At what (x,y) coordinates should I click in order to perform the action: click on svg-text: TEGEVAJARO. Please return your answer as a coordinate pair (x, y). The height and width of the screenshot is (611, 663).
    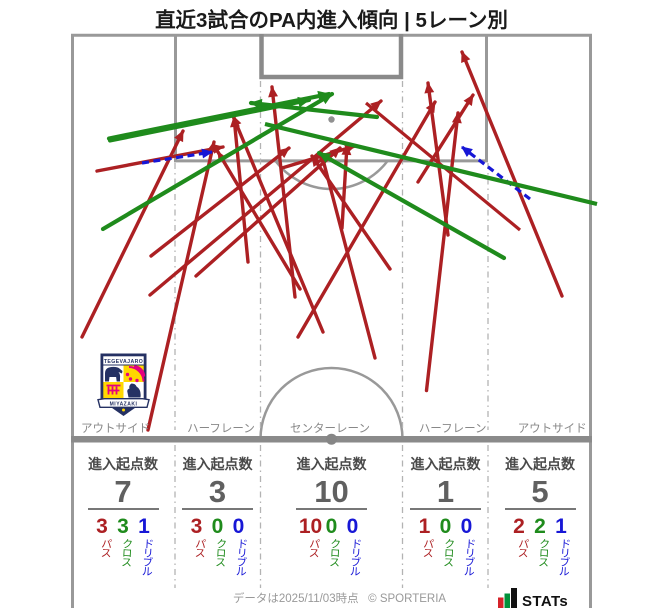
    Looking at the image, I should click on (123, 362).